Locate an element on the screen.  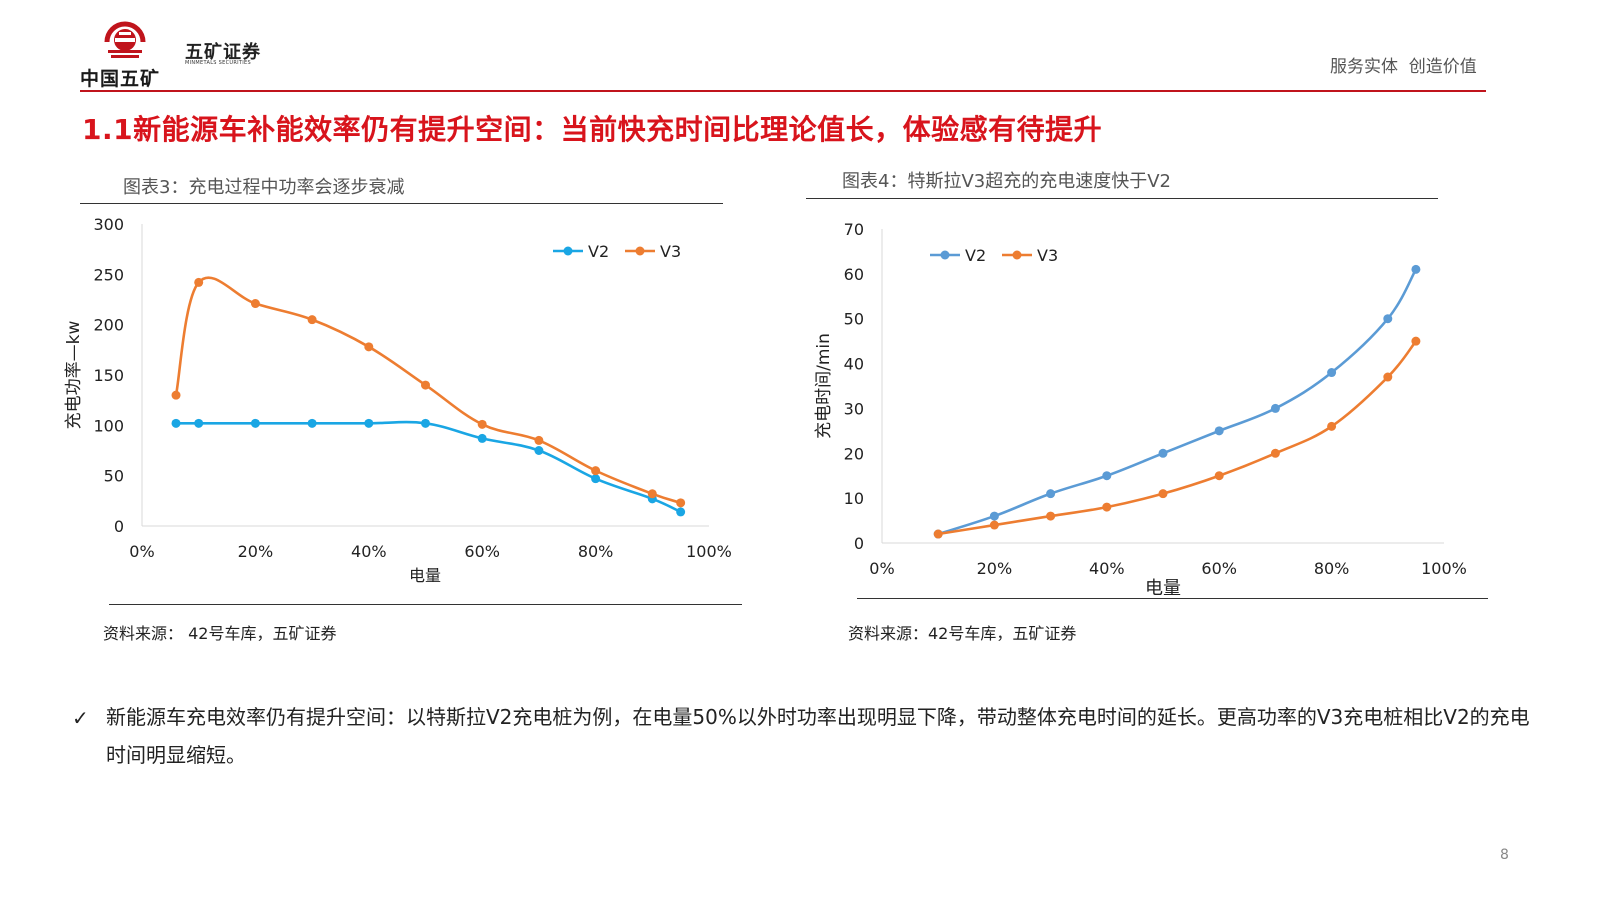
check-icon: ✓ is located at coordinates (80, 718).